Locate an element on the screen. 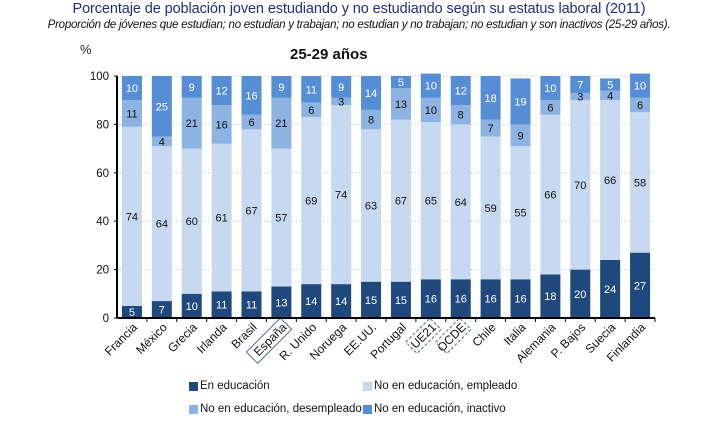 The height and width of the screenshot is (424, 718). data-label: 61 is located at coordinates (221, 219).